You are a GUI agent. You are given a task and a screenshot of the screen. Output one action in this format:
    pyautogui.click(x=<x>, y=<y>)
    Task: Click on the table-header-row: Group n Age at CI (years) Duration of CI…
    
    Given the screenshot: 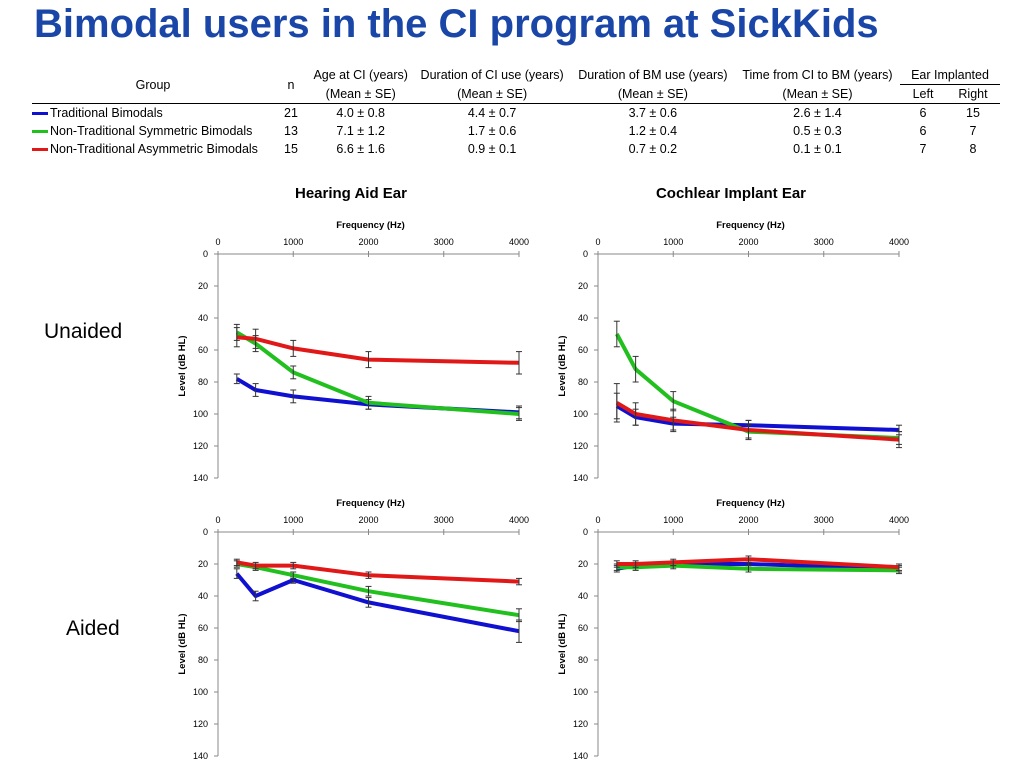 What is the action you would take?
    pyautogui.click(x=516, y=85)
    